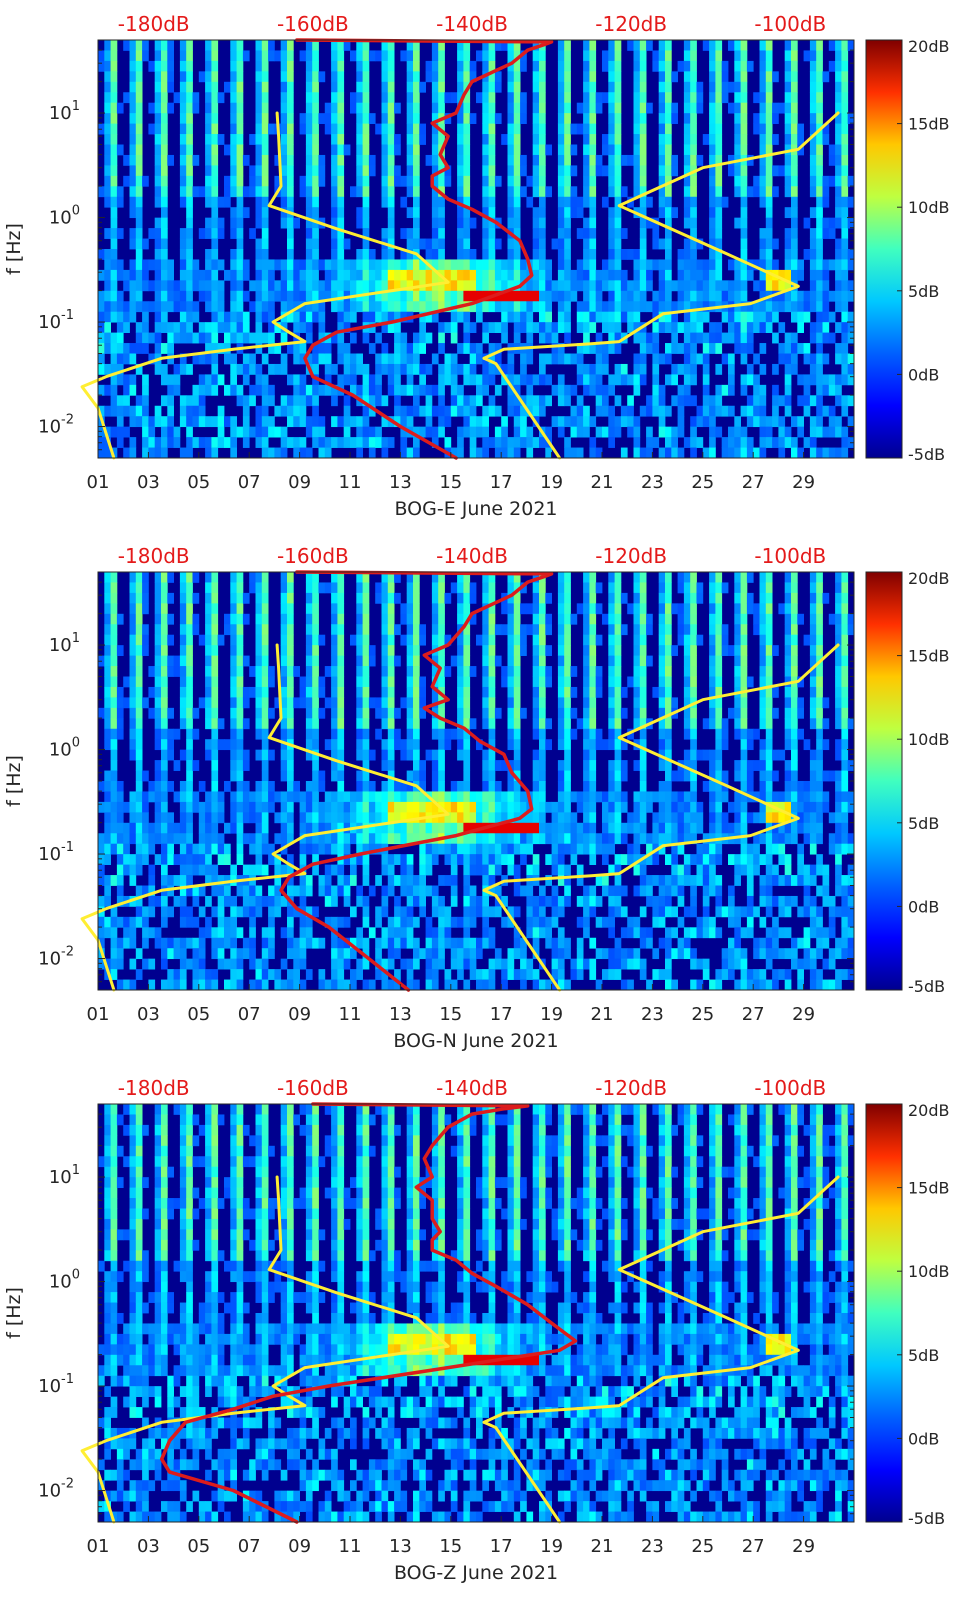  Describe the element at coordinates (929, 124) in the screenshot. I see `colorbar-label: 15dB` at that location.